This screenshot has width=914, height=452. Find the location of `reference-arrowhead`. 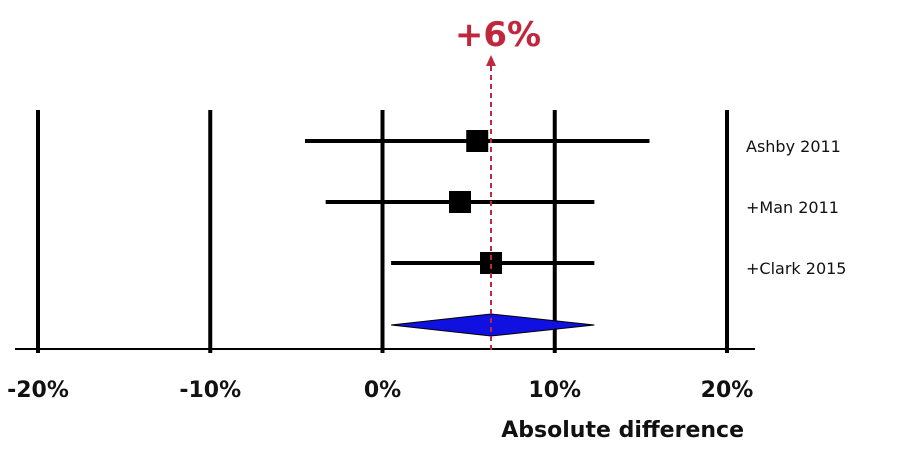

reference-arrowhead is located at coordinates (491, 60).